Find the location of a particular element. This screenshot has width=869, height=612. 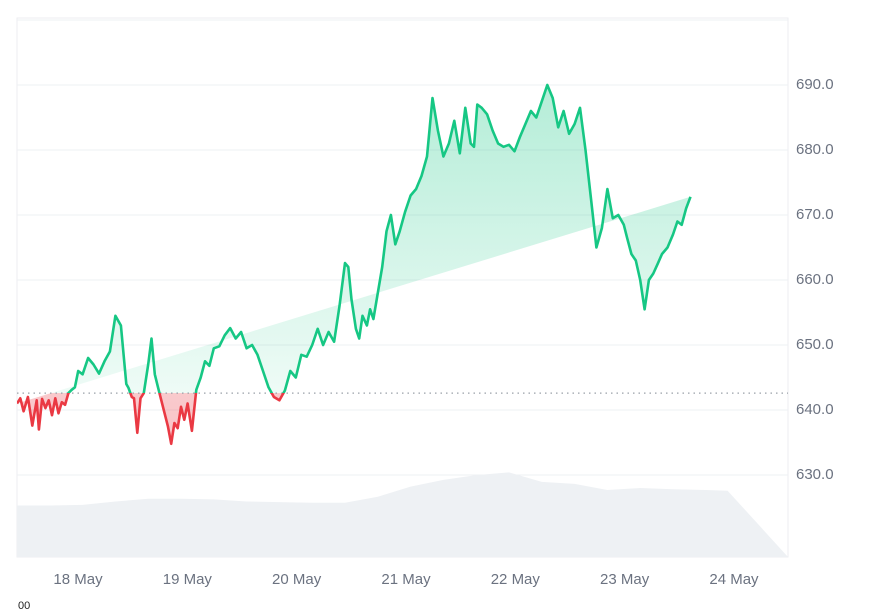

x-tick-label: 23 May is located at coordinates (625, 579).